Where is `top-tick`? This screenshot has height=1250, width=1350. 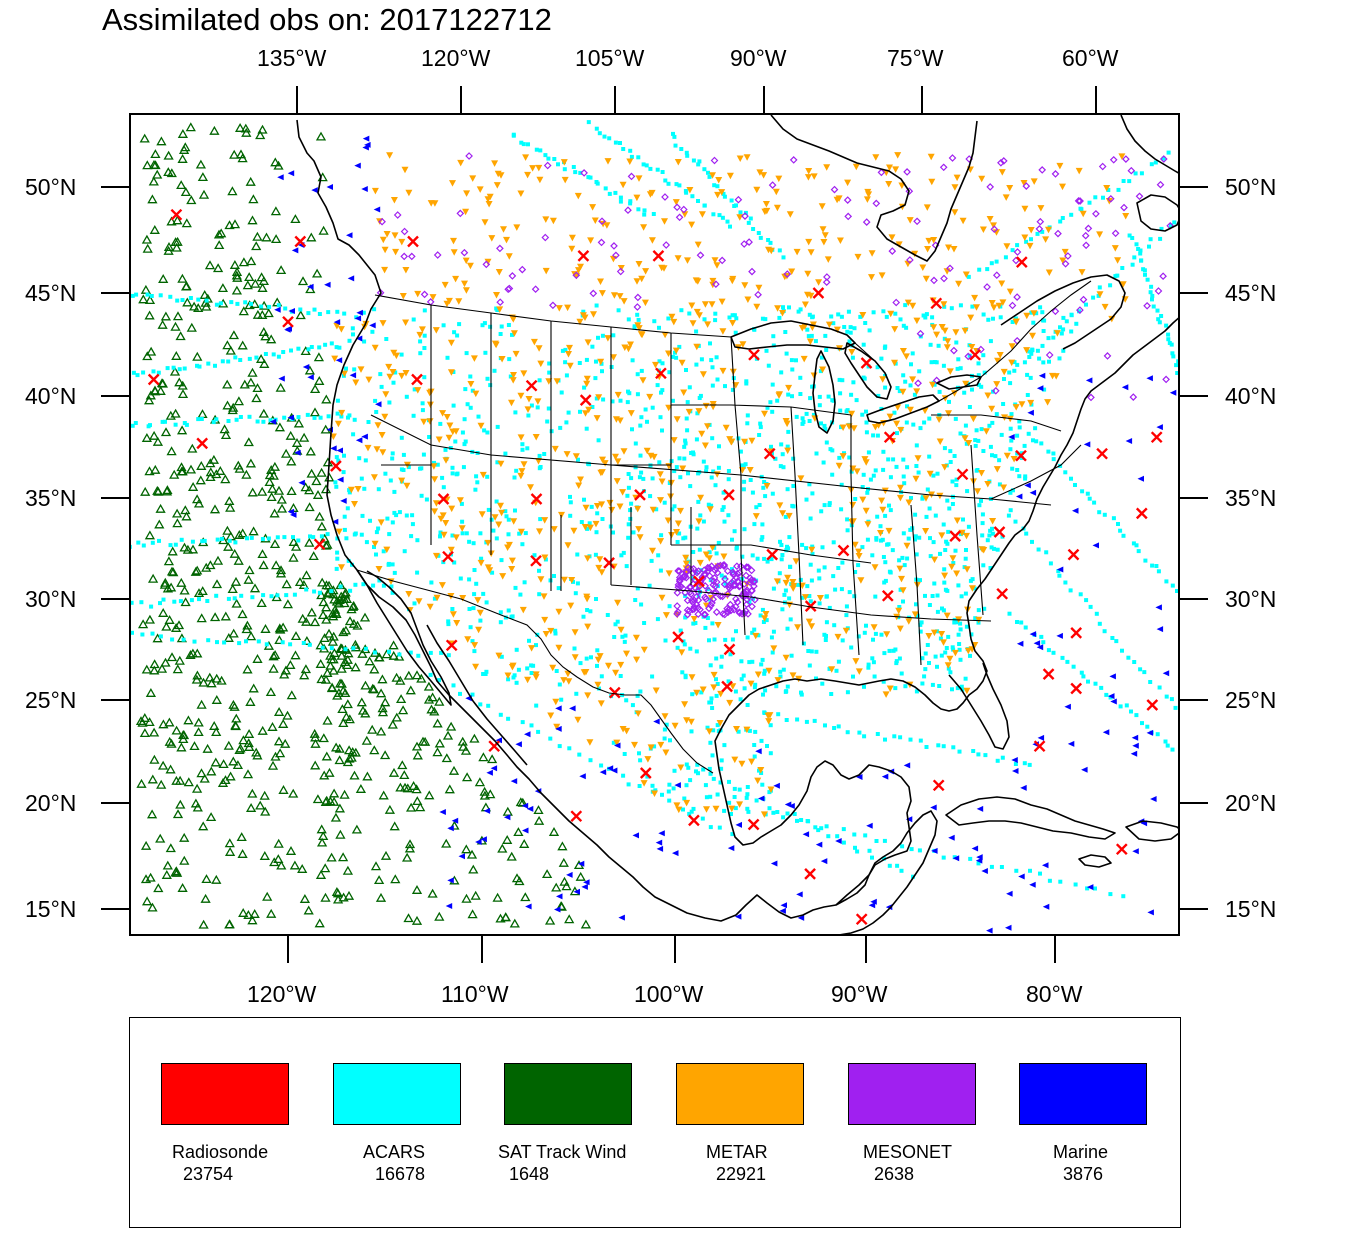
top-tick is located at coordinates (297, 99).